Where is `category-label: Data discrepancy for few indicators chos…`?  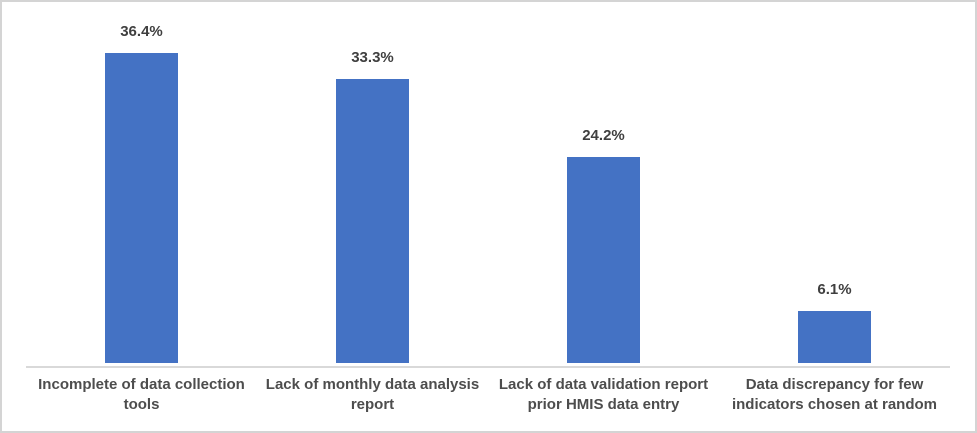
category-label: Data discrepancy for few indicators chos… is located at coordinates (834, 394).